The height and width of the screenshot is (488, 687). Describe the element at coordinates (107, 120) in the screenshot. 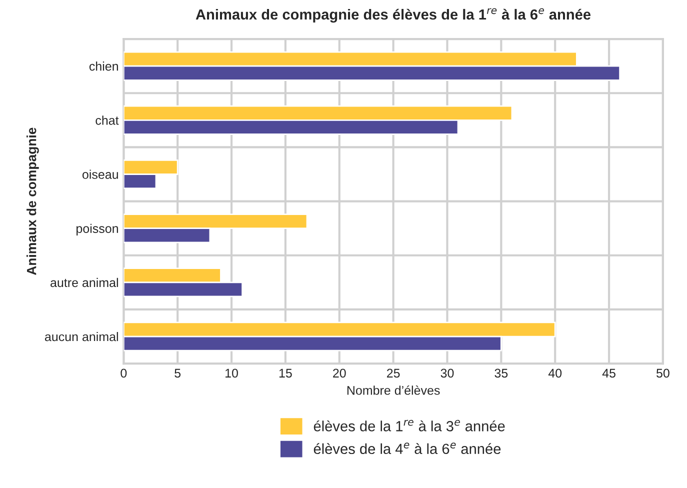

I see `y-tick-label: chat` at that location.